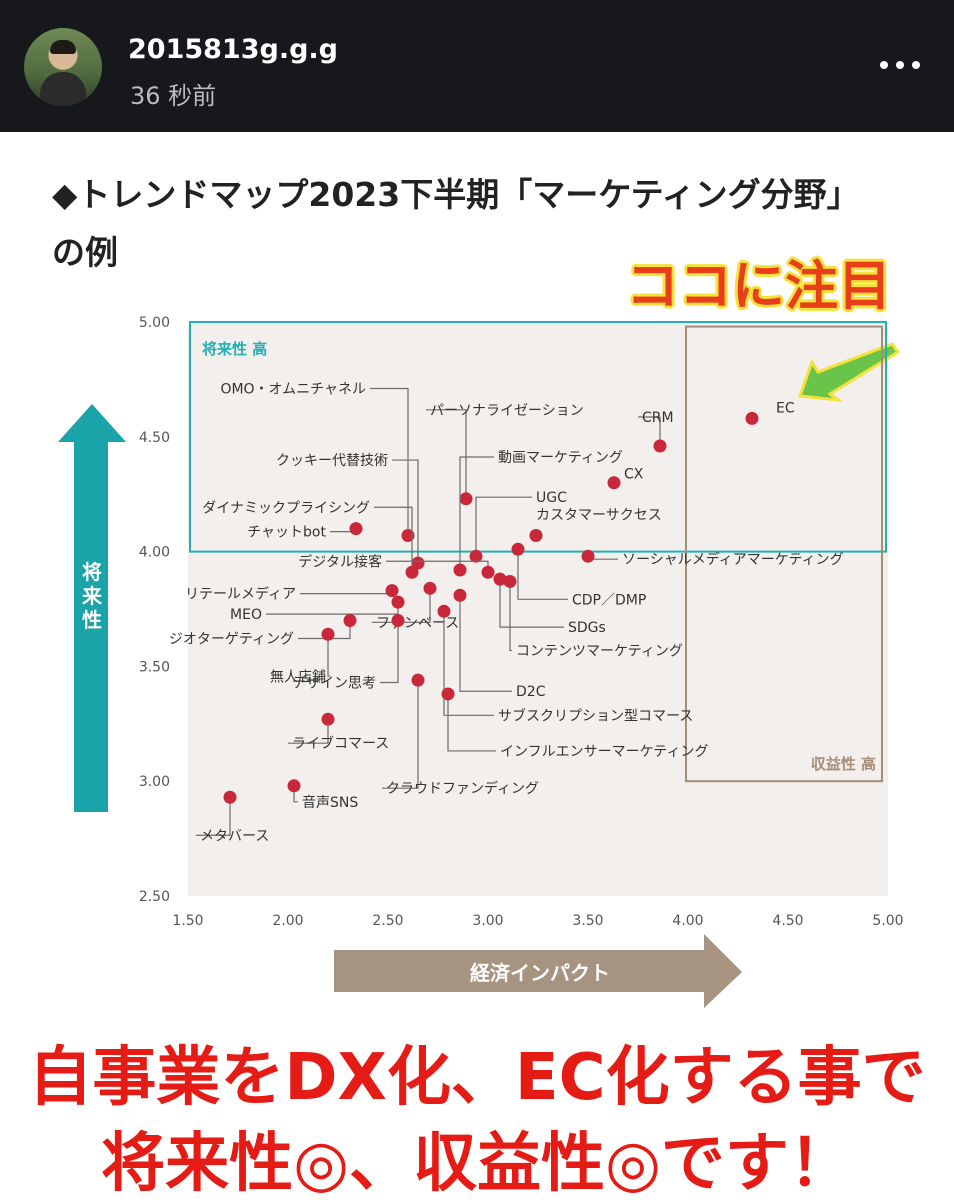  What do you see at coordinates (154, 438) in the screenshot?
I see `y-tick-label: 4.50` at bounding box center [154, 438].